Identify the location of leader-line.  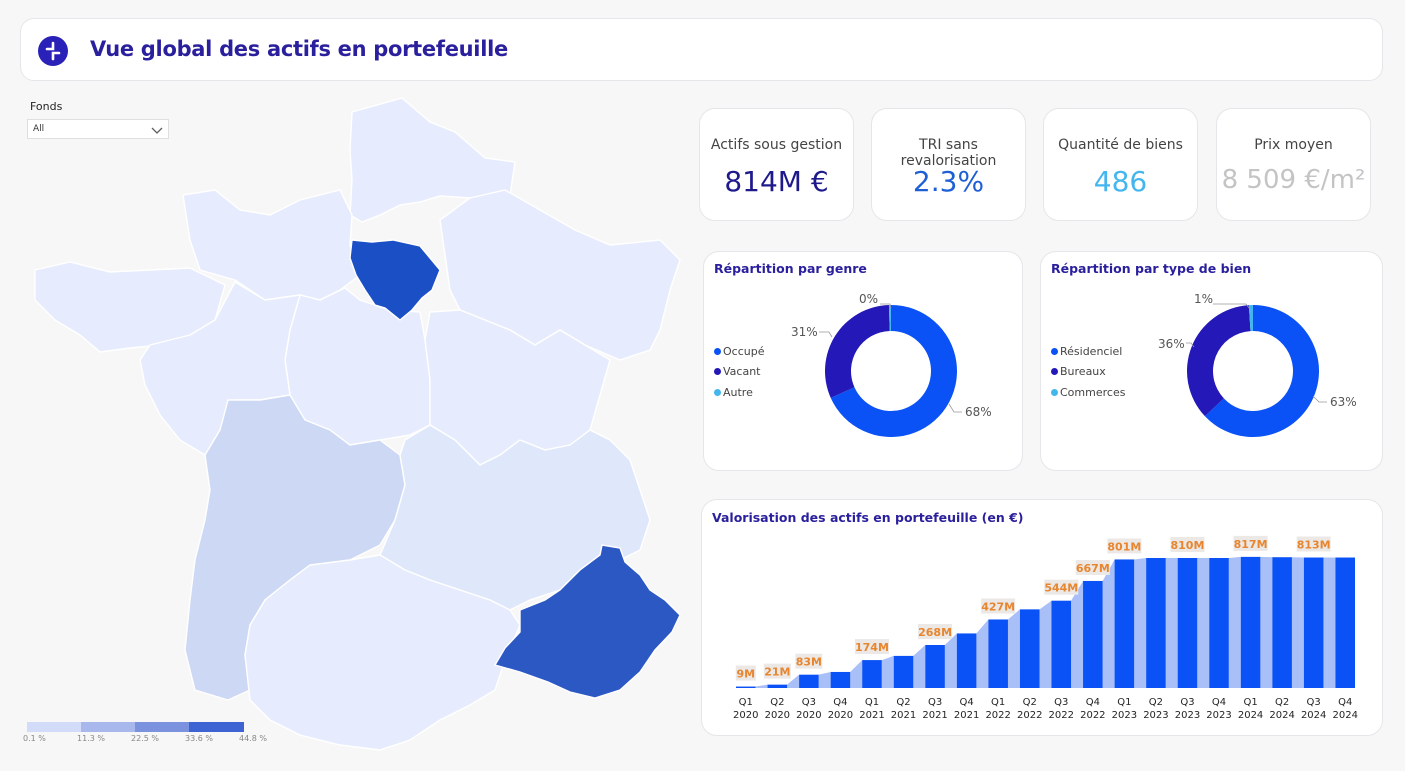
(886, 306).